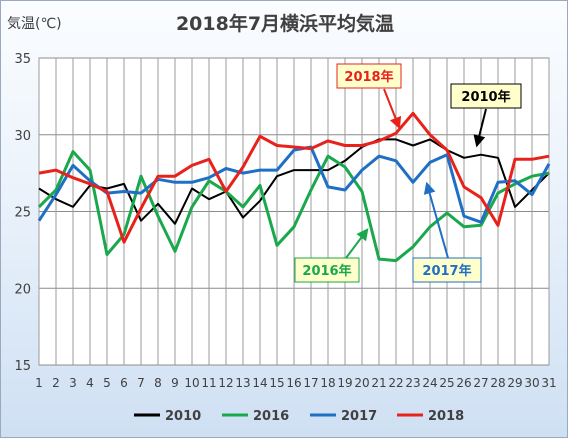 This screenshot has height=439, width=568. I want to click on y-tick-label: 30, so click(22, 136).